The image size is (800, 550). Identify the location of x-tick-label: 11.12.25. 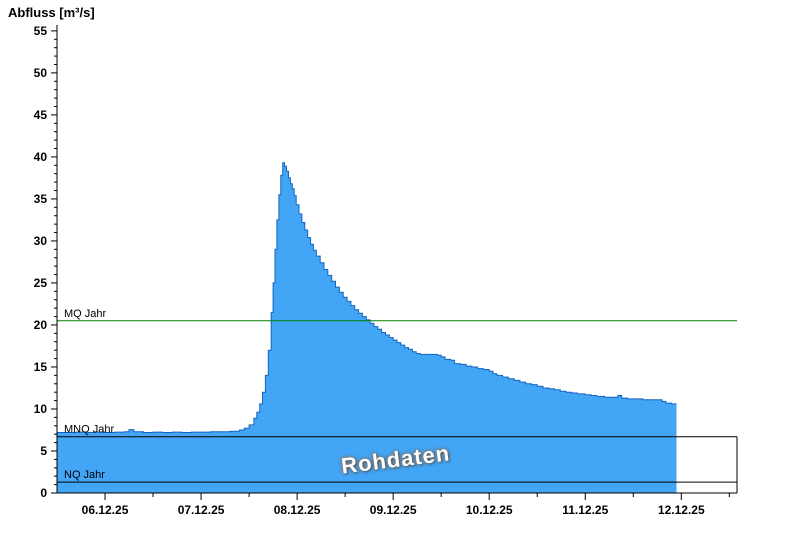
(585, 510).